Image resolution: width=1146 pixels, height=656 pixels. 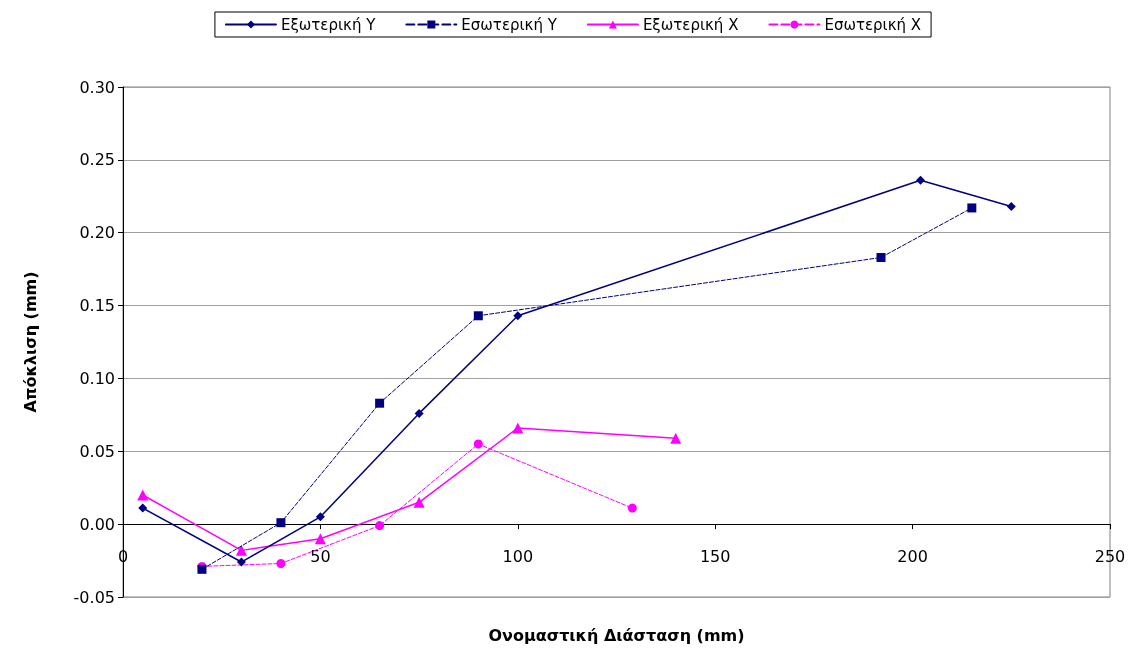 I want to click on x-tick-label: 100, so click(x=518, y=556).